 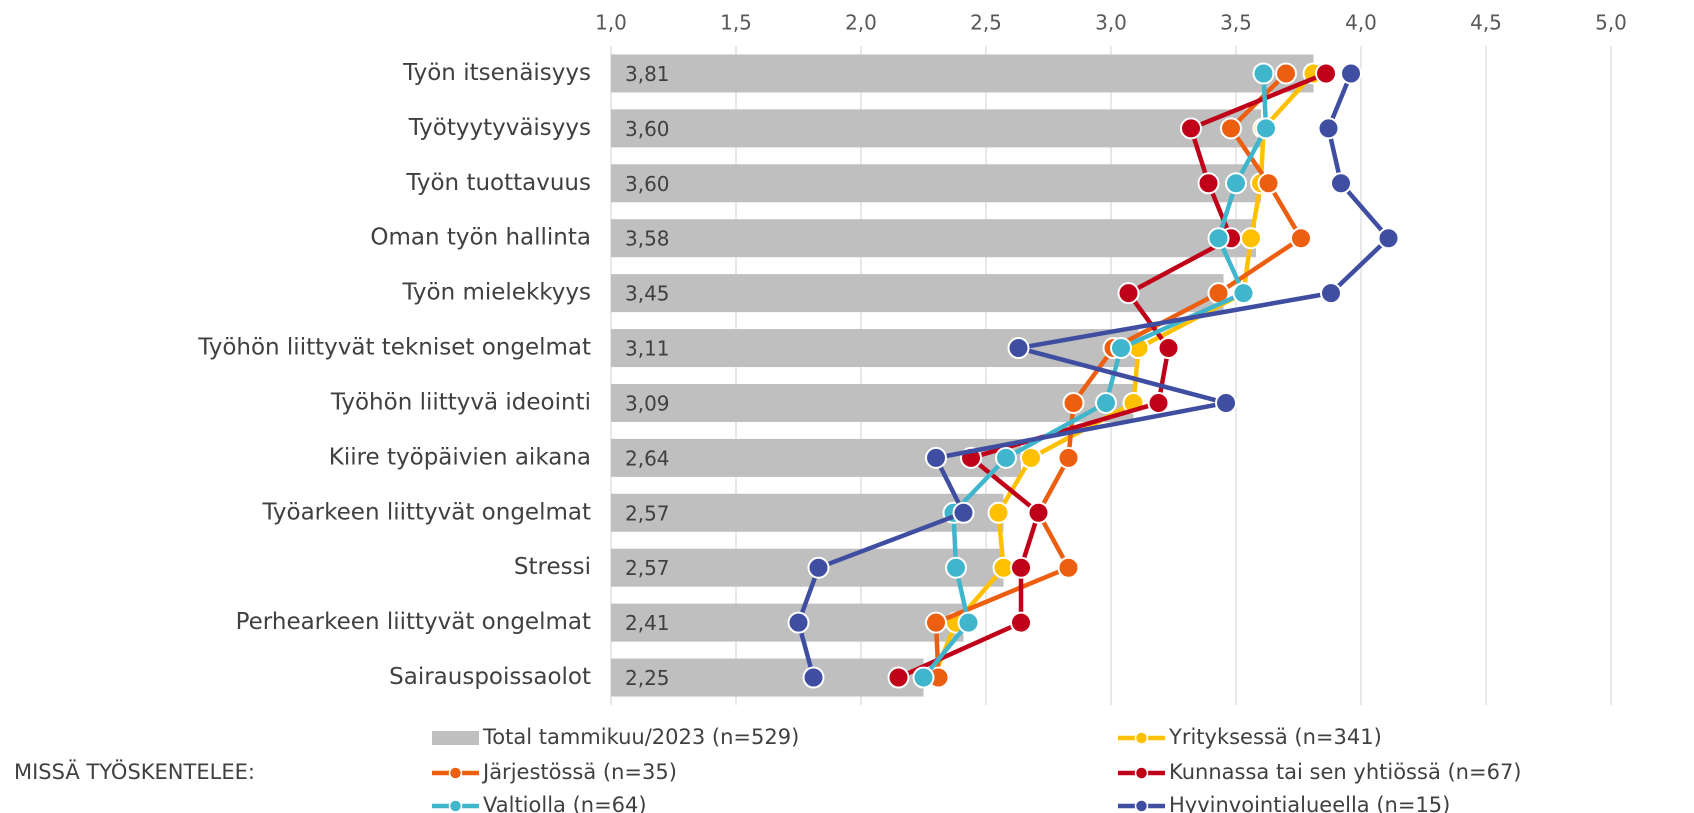 I want to click on x-tick-label: 4,5, so click(x=1486, y=23).